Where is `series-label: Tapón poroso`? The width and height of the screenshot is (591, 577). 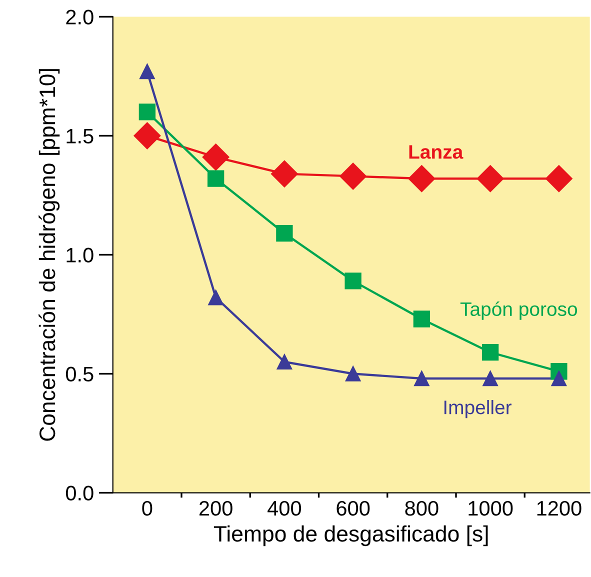
series-label: Tapón poroso is located at coordinates (519, 311).